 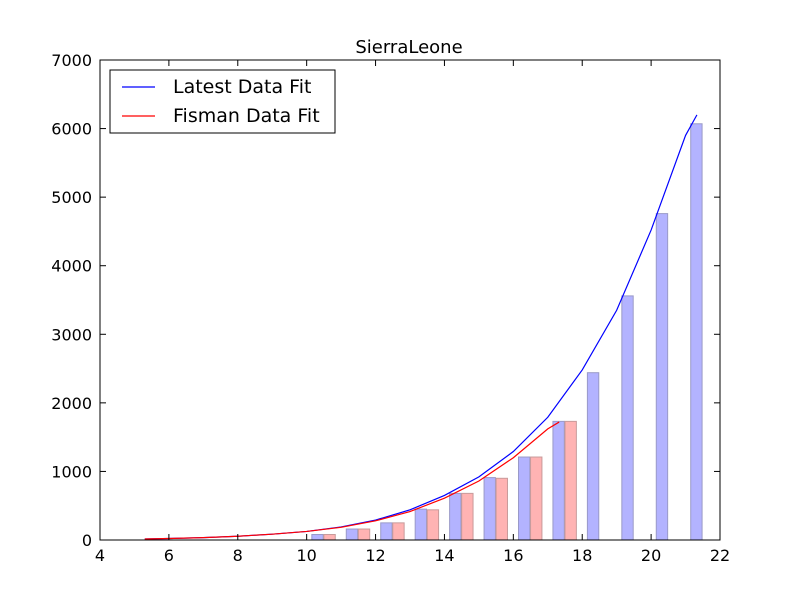 What do you see at coordinates (408, 47) in the screenshot?
I see `chart-title: SierraLeone` at bounding box center [408, 47].